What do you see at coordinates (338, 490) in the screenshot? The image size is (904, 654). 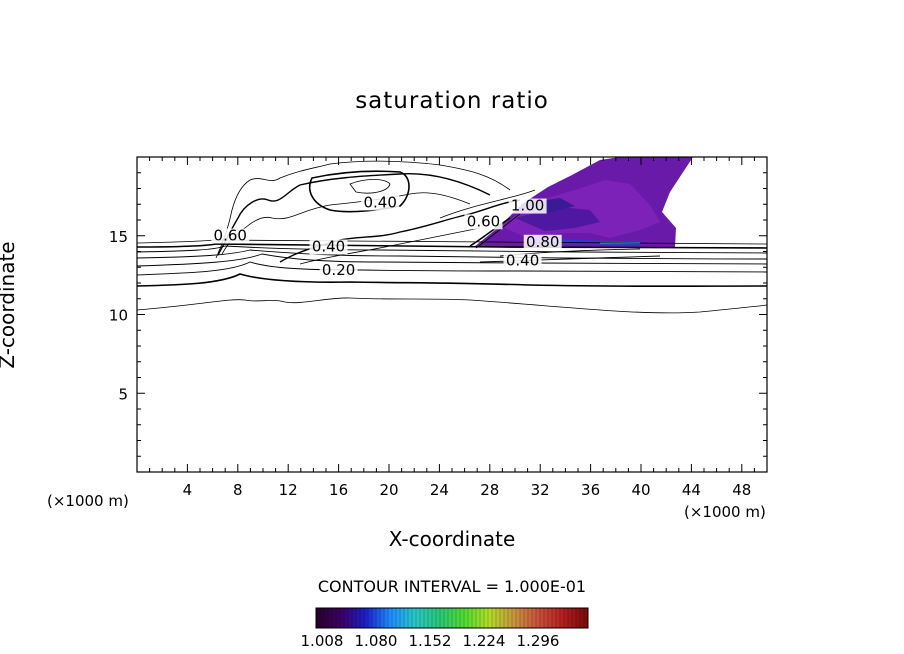 I see `x-tick-label: 16` at bounding box center [338, 490].